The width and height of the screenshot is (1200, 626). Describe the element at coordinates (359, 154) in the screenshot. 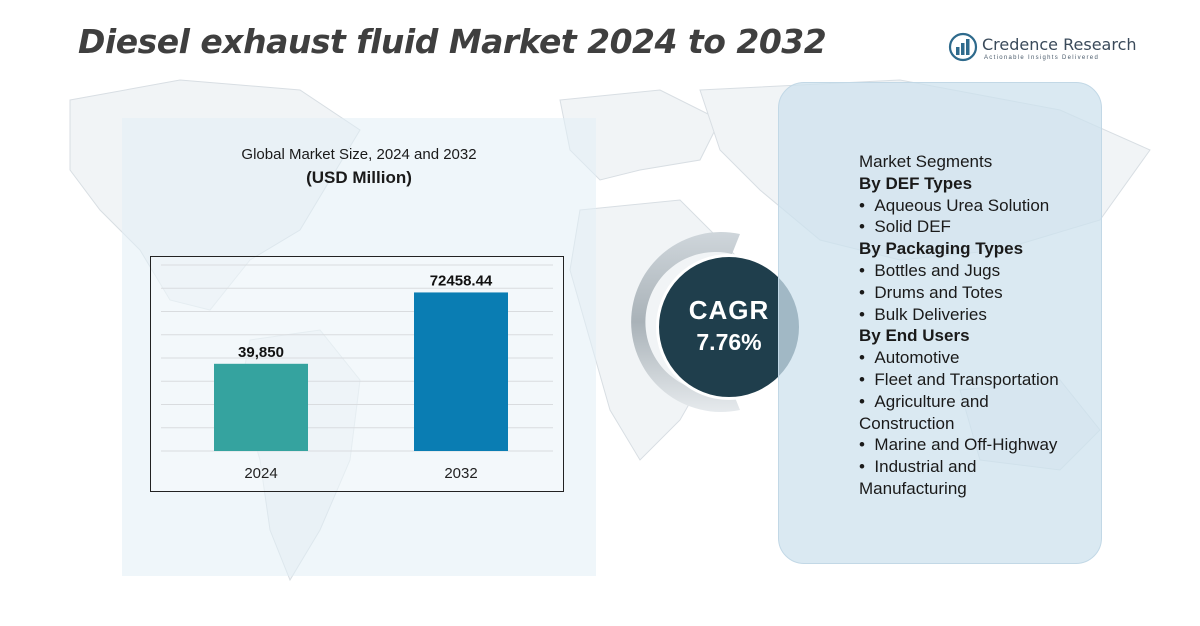

I see `chart-subtitle: Global Market Size, 2024 and 2032` at that location.